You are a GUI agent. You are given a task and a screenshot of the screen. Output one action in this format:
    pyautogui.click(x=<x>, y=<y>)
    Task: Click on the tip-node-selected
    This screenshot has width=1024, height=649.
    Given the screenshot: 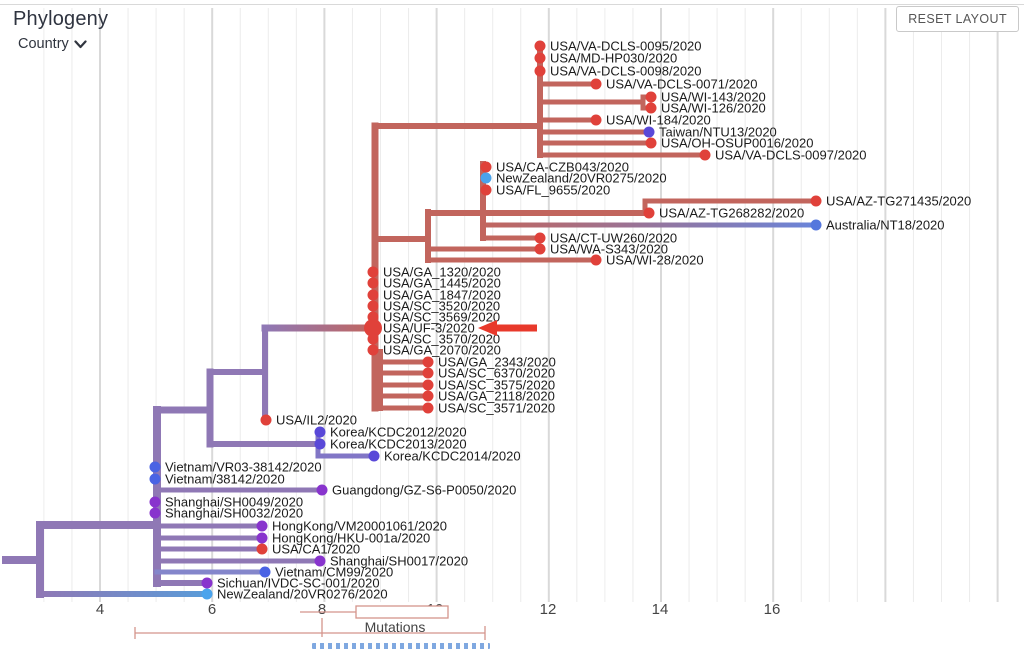 What is the action you would take?
    pyautogui.click(x=373, y=328)
    